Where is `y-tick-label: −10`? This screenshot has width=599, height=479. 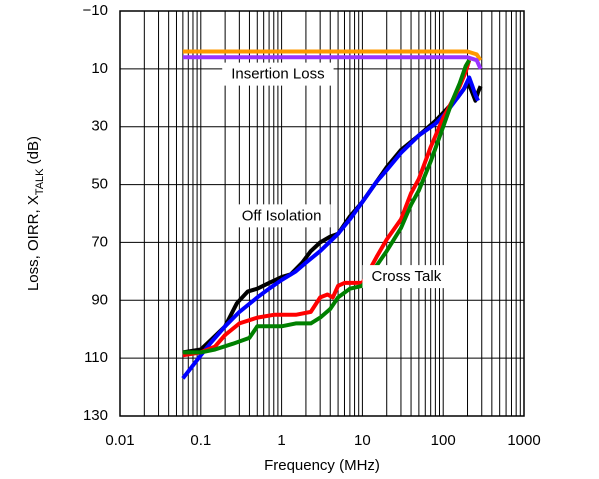 y-tick-label: −10 is located at coordinates (95, 10).